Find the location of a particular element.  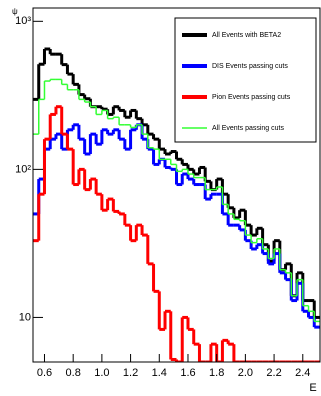

legend-box is located at coordinates (245, 80).